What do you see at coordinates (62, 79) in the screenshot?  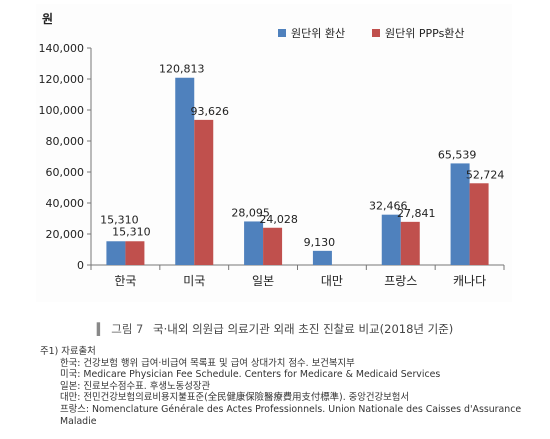 I see `y-tick-label: 120,000` at bounding box center [62, 79].